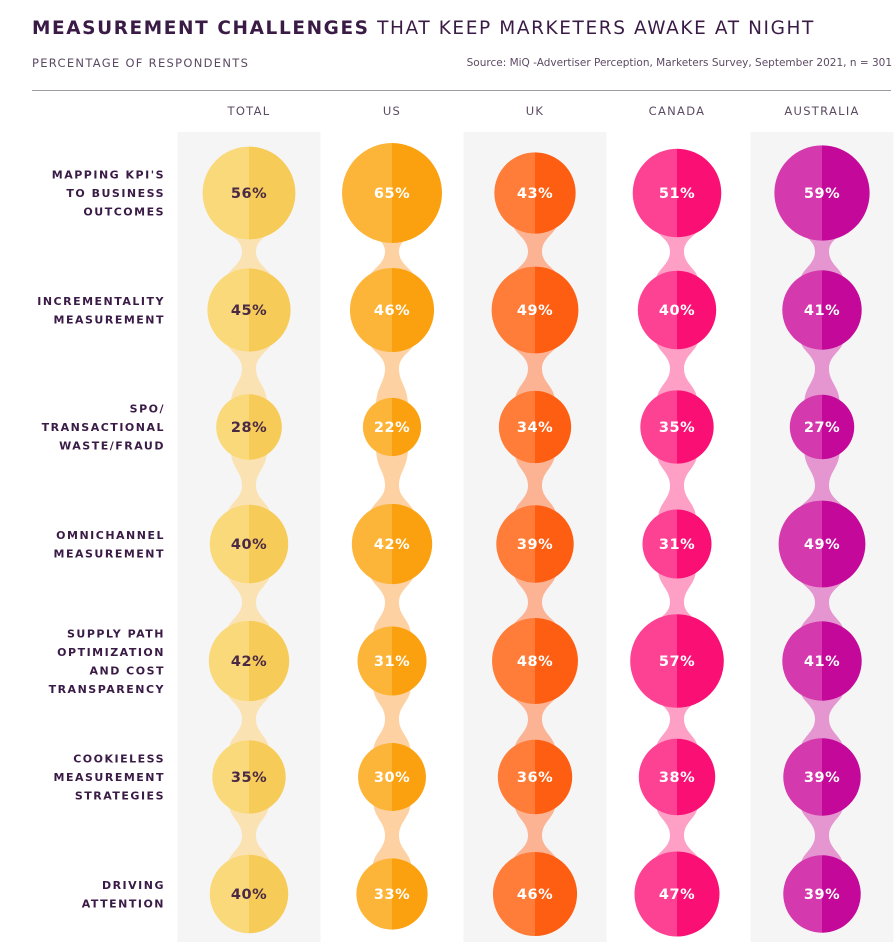 This screenshot has width=896, height=942. I want to click on title-rest: THAT KEEP MARKETERS AWAKE AT NIGHT, so click(596, 28).